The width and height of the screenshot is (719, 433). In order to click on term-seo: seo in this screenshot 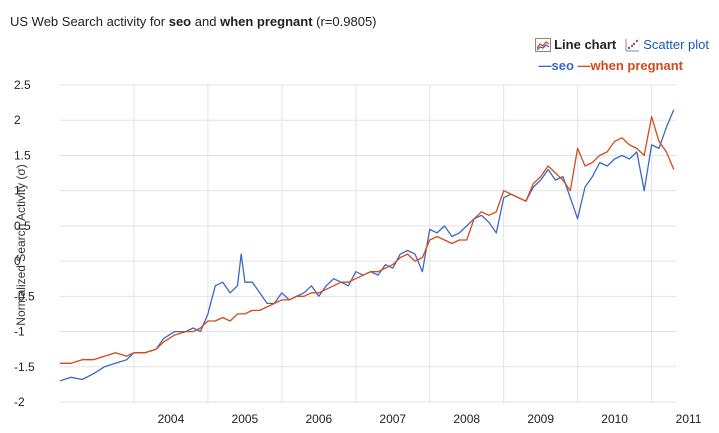, I will do `click(180, 21)`.